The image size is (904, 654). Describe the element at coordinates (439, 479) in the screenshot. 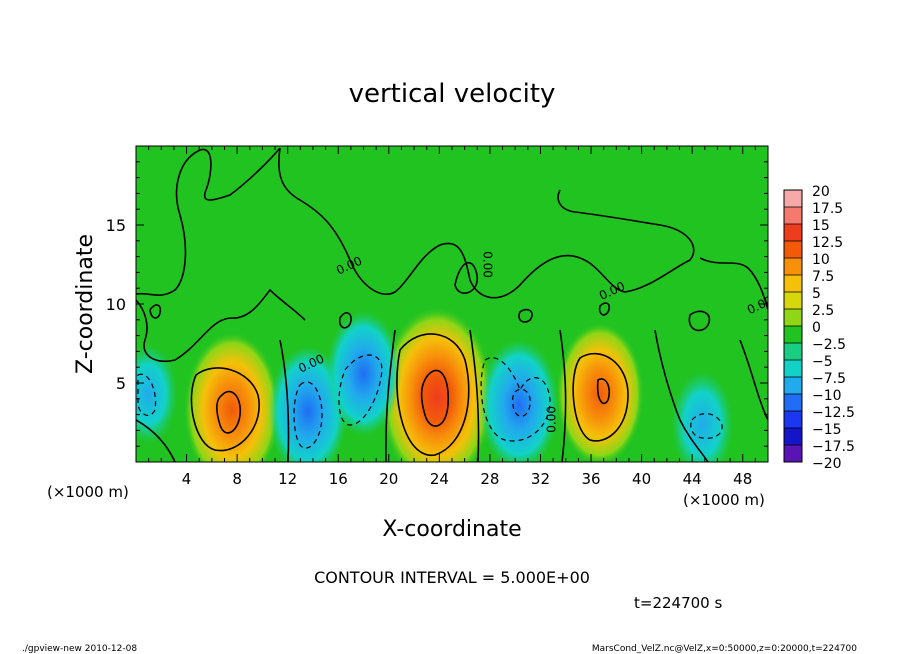

I see `x-tick-label: 24` at that location.